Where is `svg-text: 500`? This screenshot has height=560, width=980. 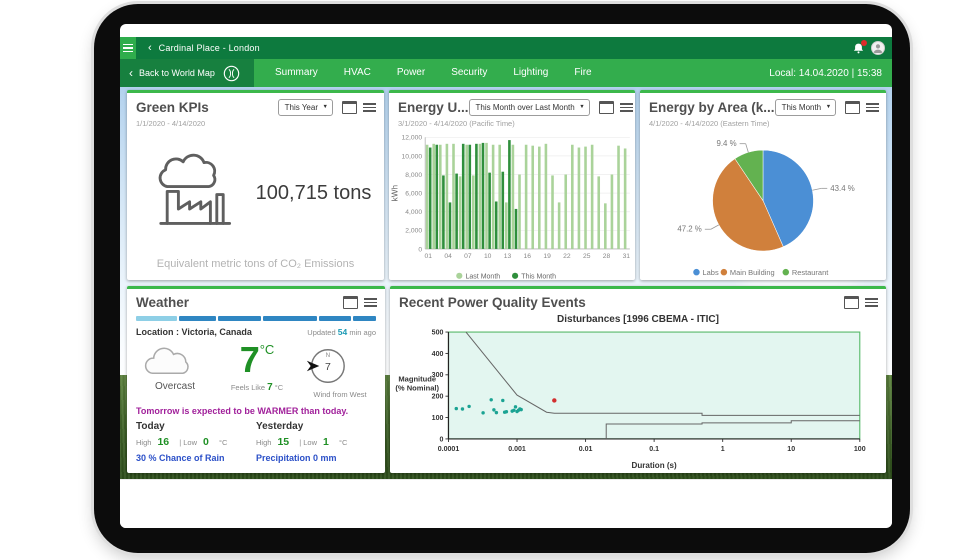
svg-text: 500 is located at coordinates (438, 332).